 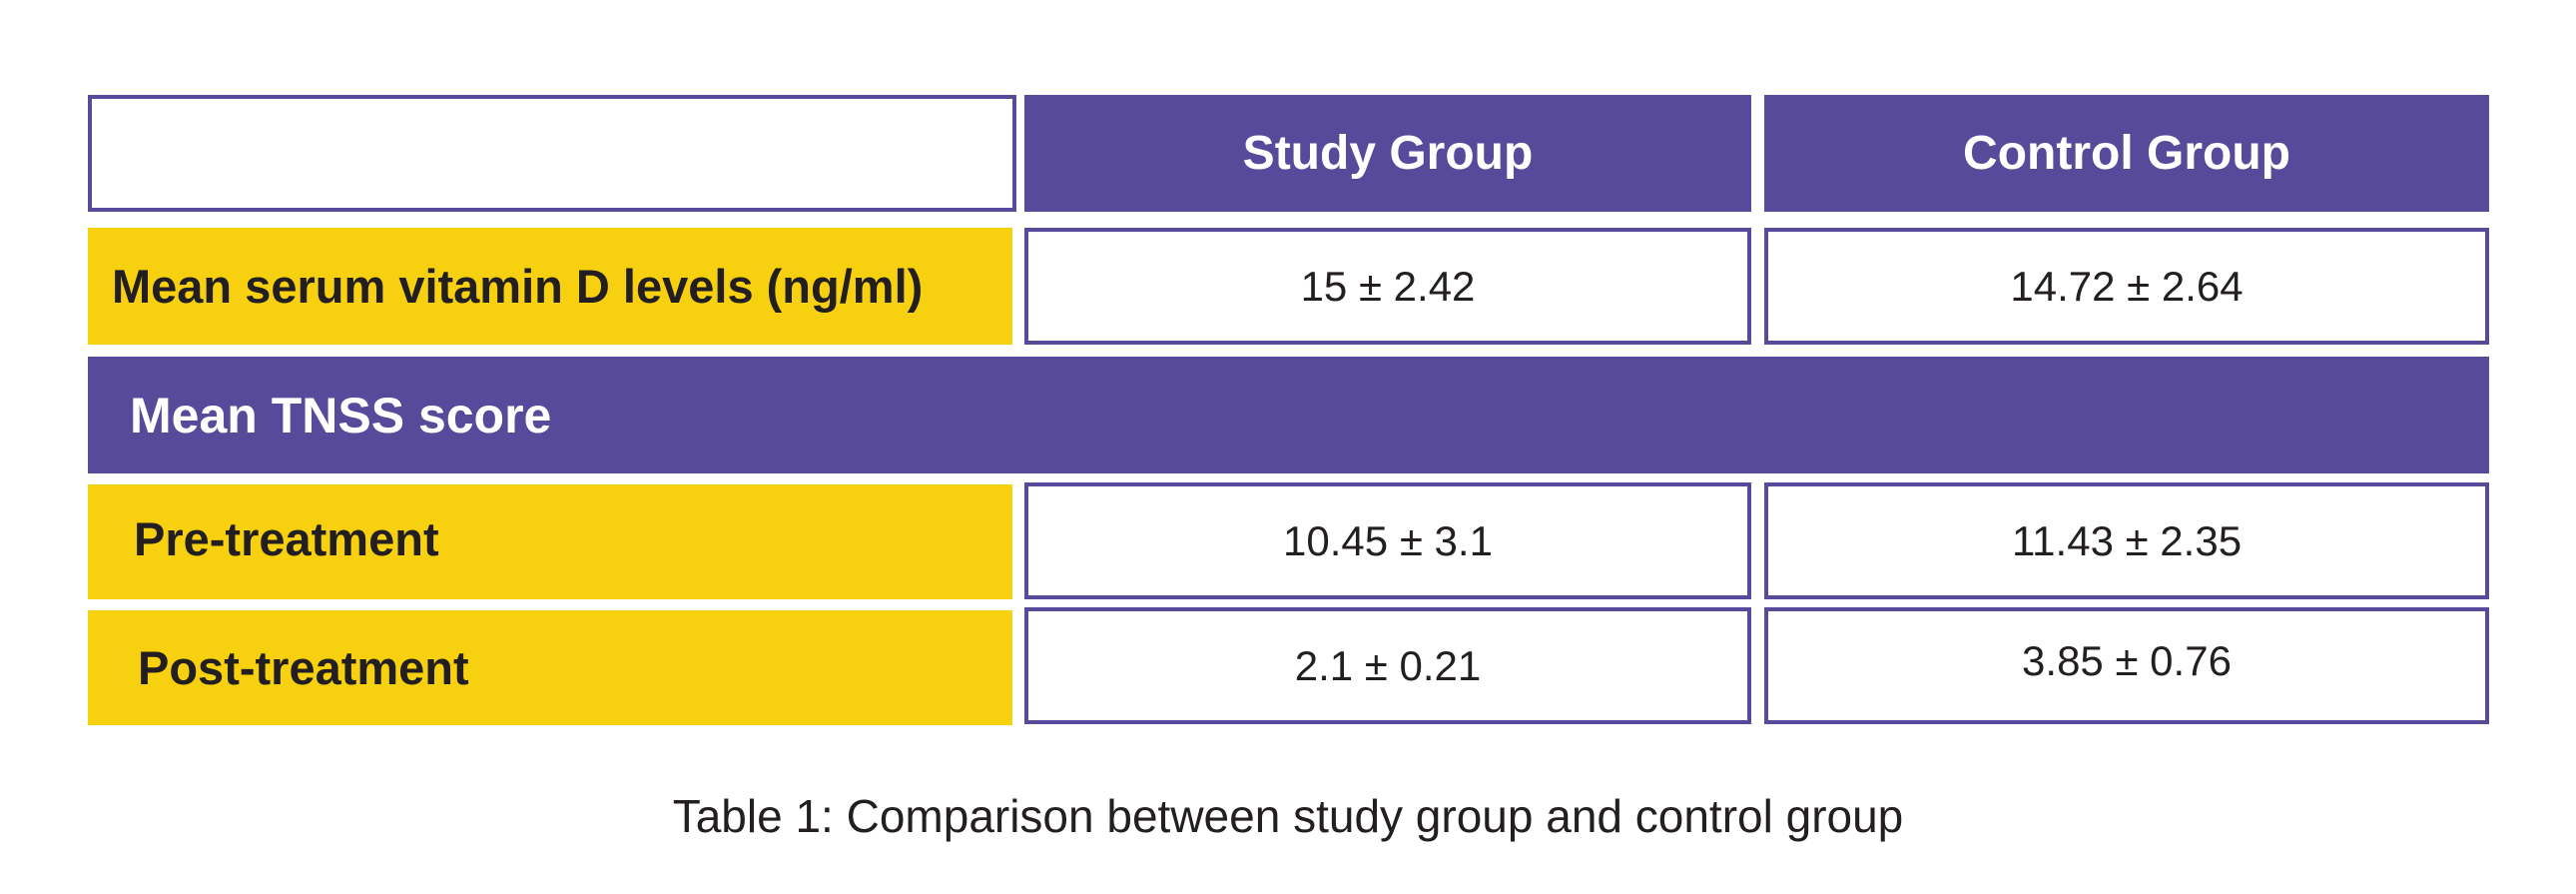 What do you see at coordinates (552, 153) in the screenshot?
I see `header-corner-cell` at bounding box center [552, 153].